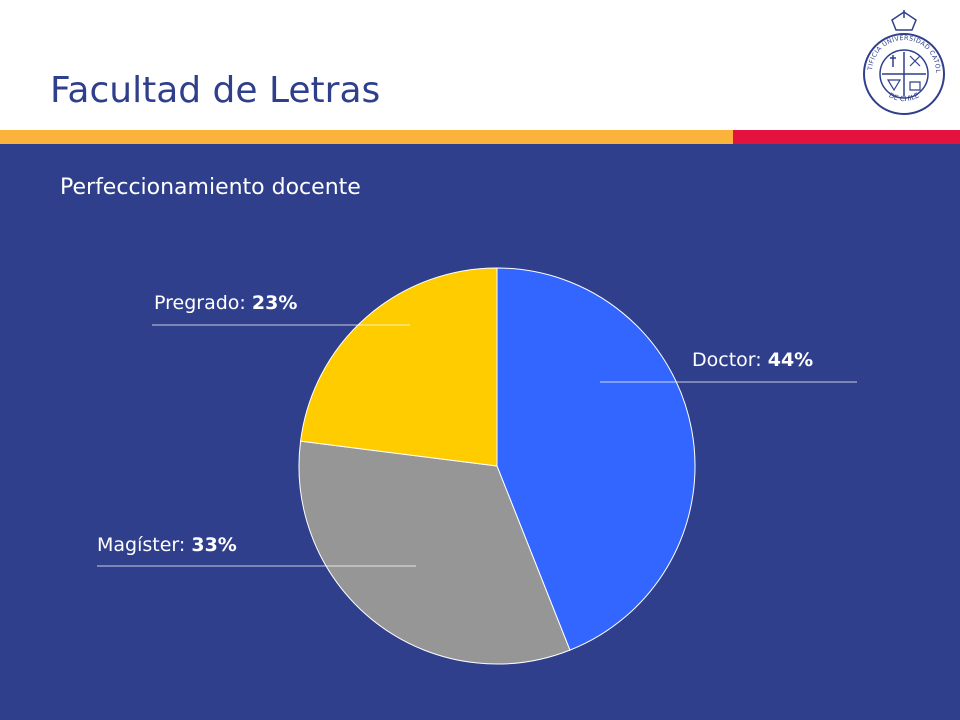 This screenshot has height=720, width=960. Describe the element at coordinates (399, 367) in the screenshot. I see `pie-slice-pregrado` at that location.